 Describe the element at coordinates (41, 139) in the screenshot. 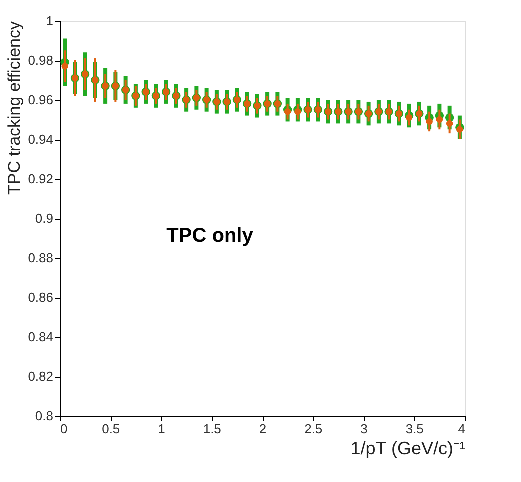

I see `y-tick-label: 0.94` at that location.